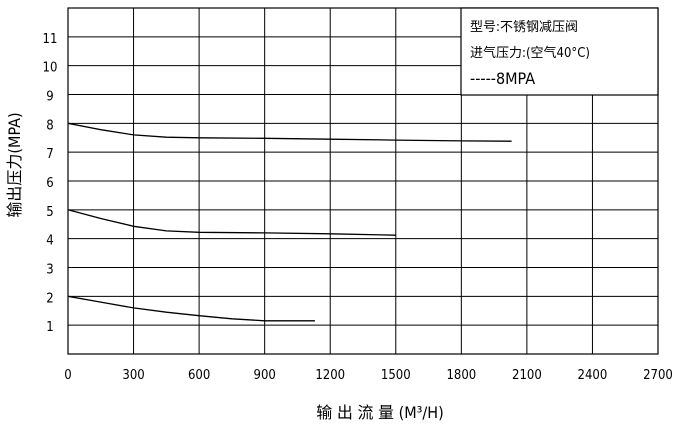 The width and height of the screenshot is (684, 427). I want to click on legend-box, so click(559, 51).